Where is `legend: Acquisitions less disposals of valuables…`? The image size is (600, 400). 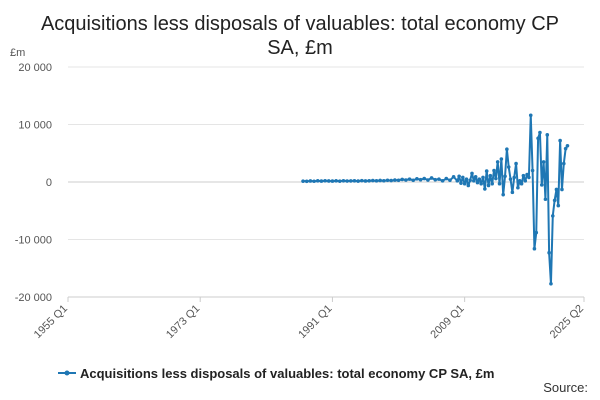
legend: Acquisitions less disposals of valuables… is located at coordinates (276, 373).